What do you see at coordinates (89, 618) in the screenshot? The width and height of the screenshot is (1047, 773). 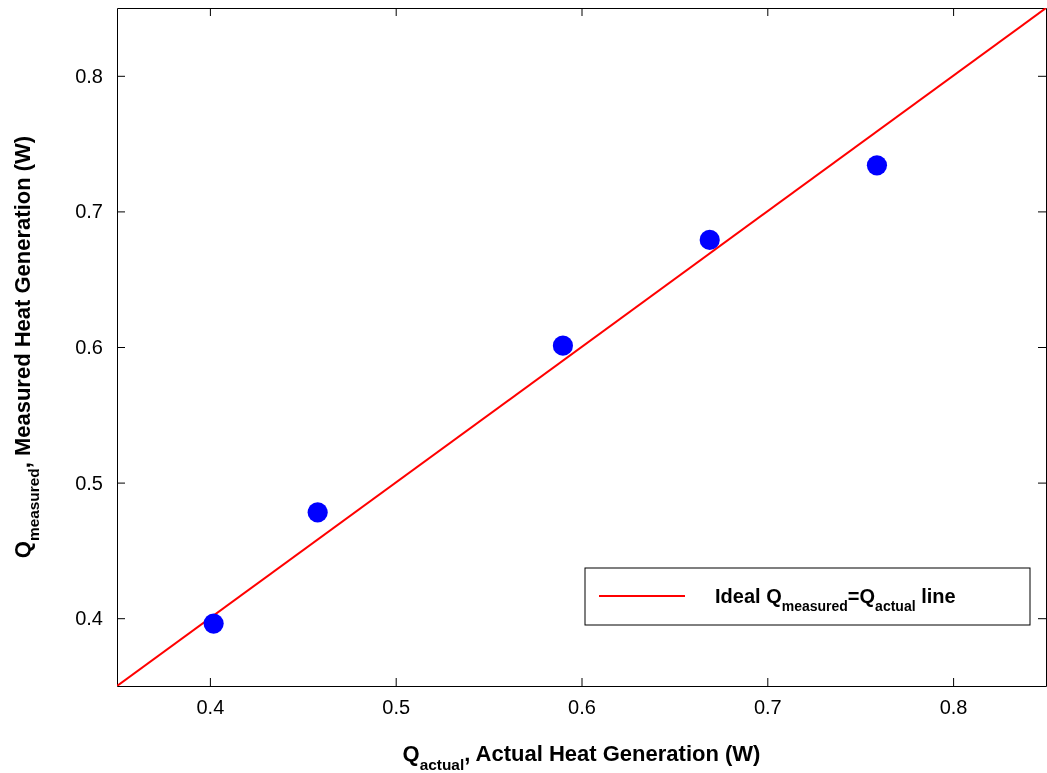 I see `y-tick-label: 0.4` at bounding box center [89, 618].